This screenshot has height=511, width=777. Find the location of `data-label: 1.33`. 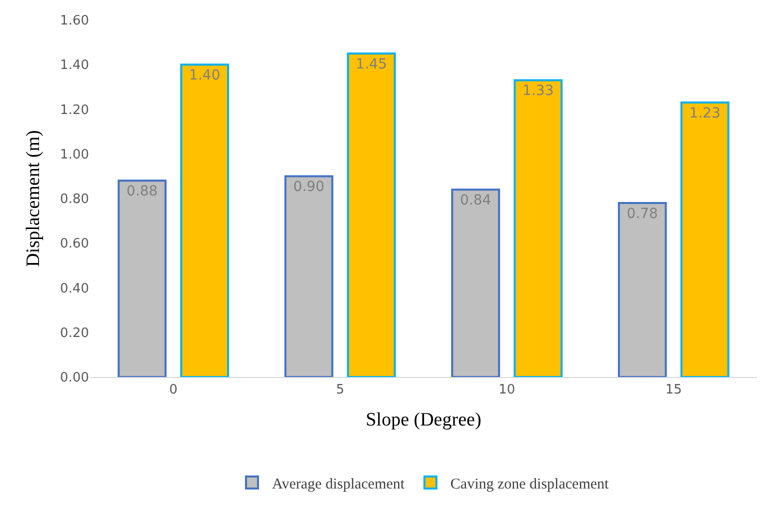

data-label: 1.33 is located at coordinates (538, 91).